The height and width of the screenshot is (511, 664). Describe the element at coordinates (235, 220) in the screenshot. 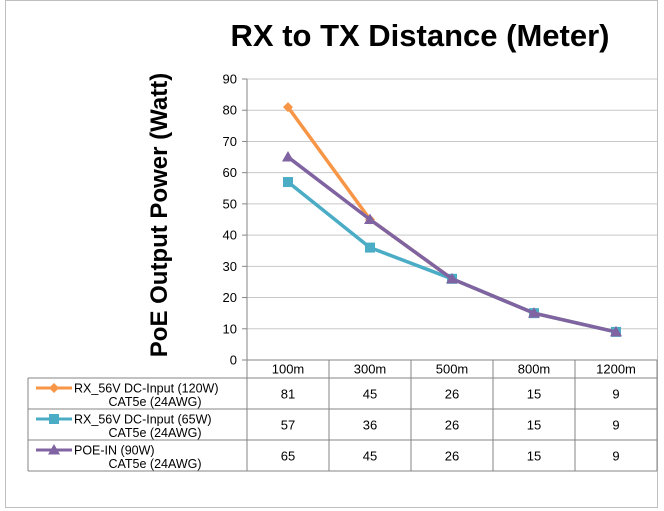

I see `axes: 0 10 20 30 40 50 60 70 80 90` at that location.